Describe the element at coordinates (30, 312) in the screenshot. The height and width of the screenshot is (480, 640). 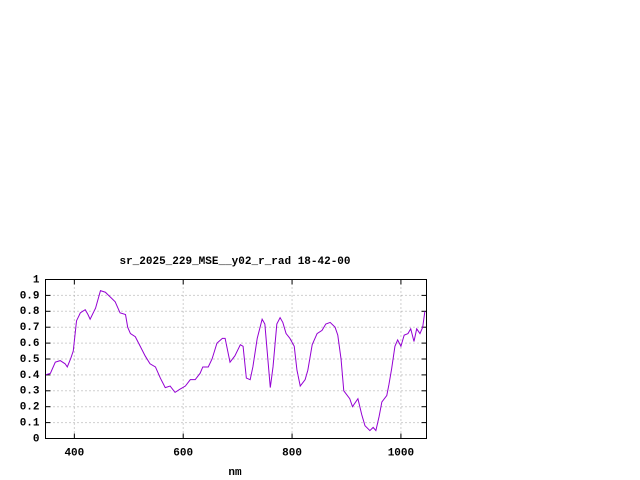
I see `y-tick-label: 0.8` at that location.